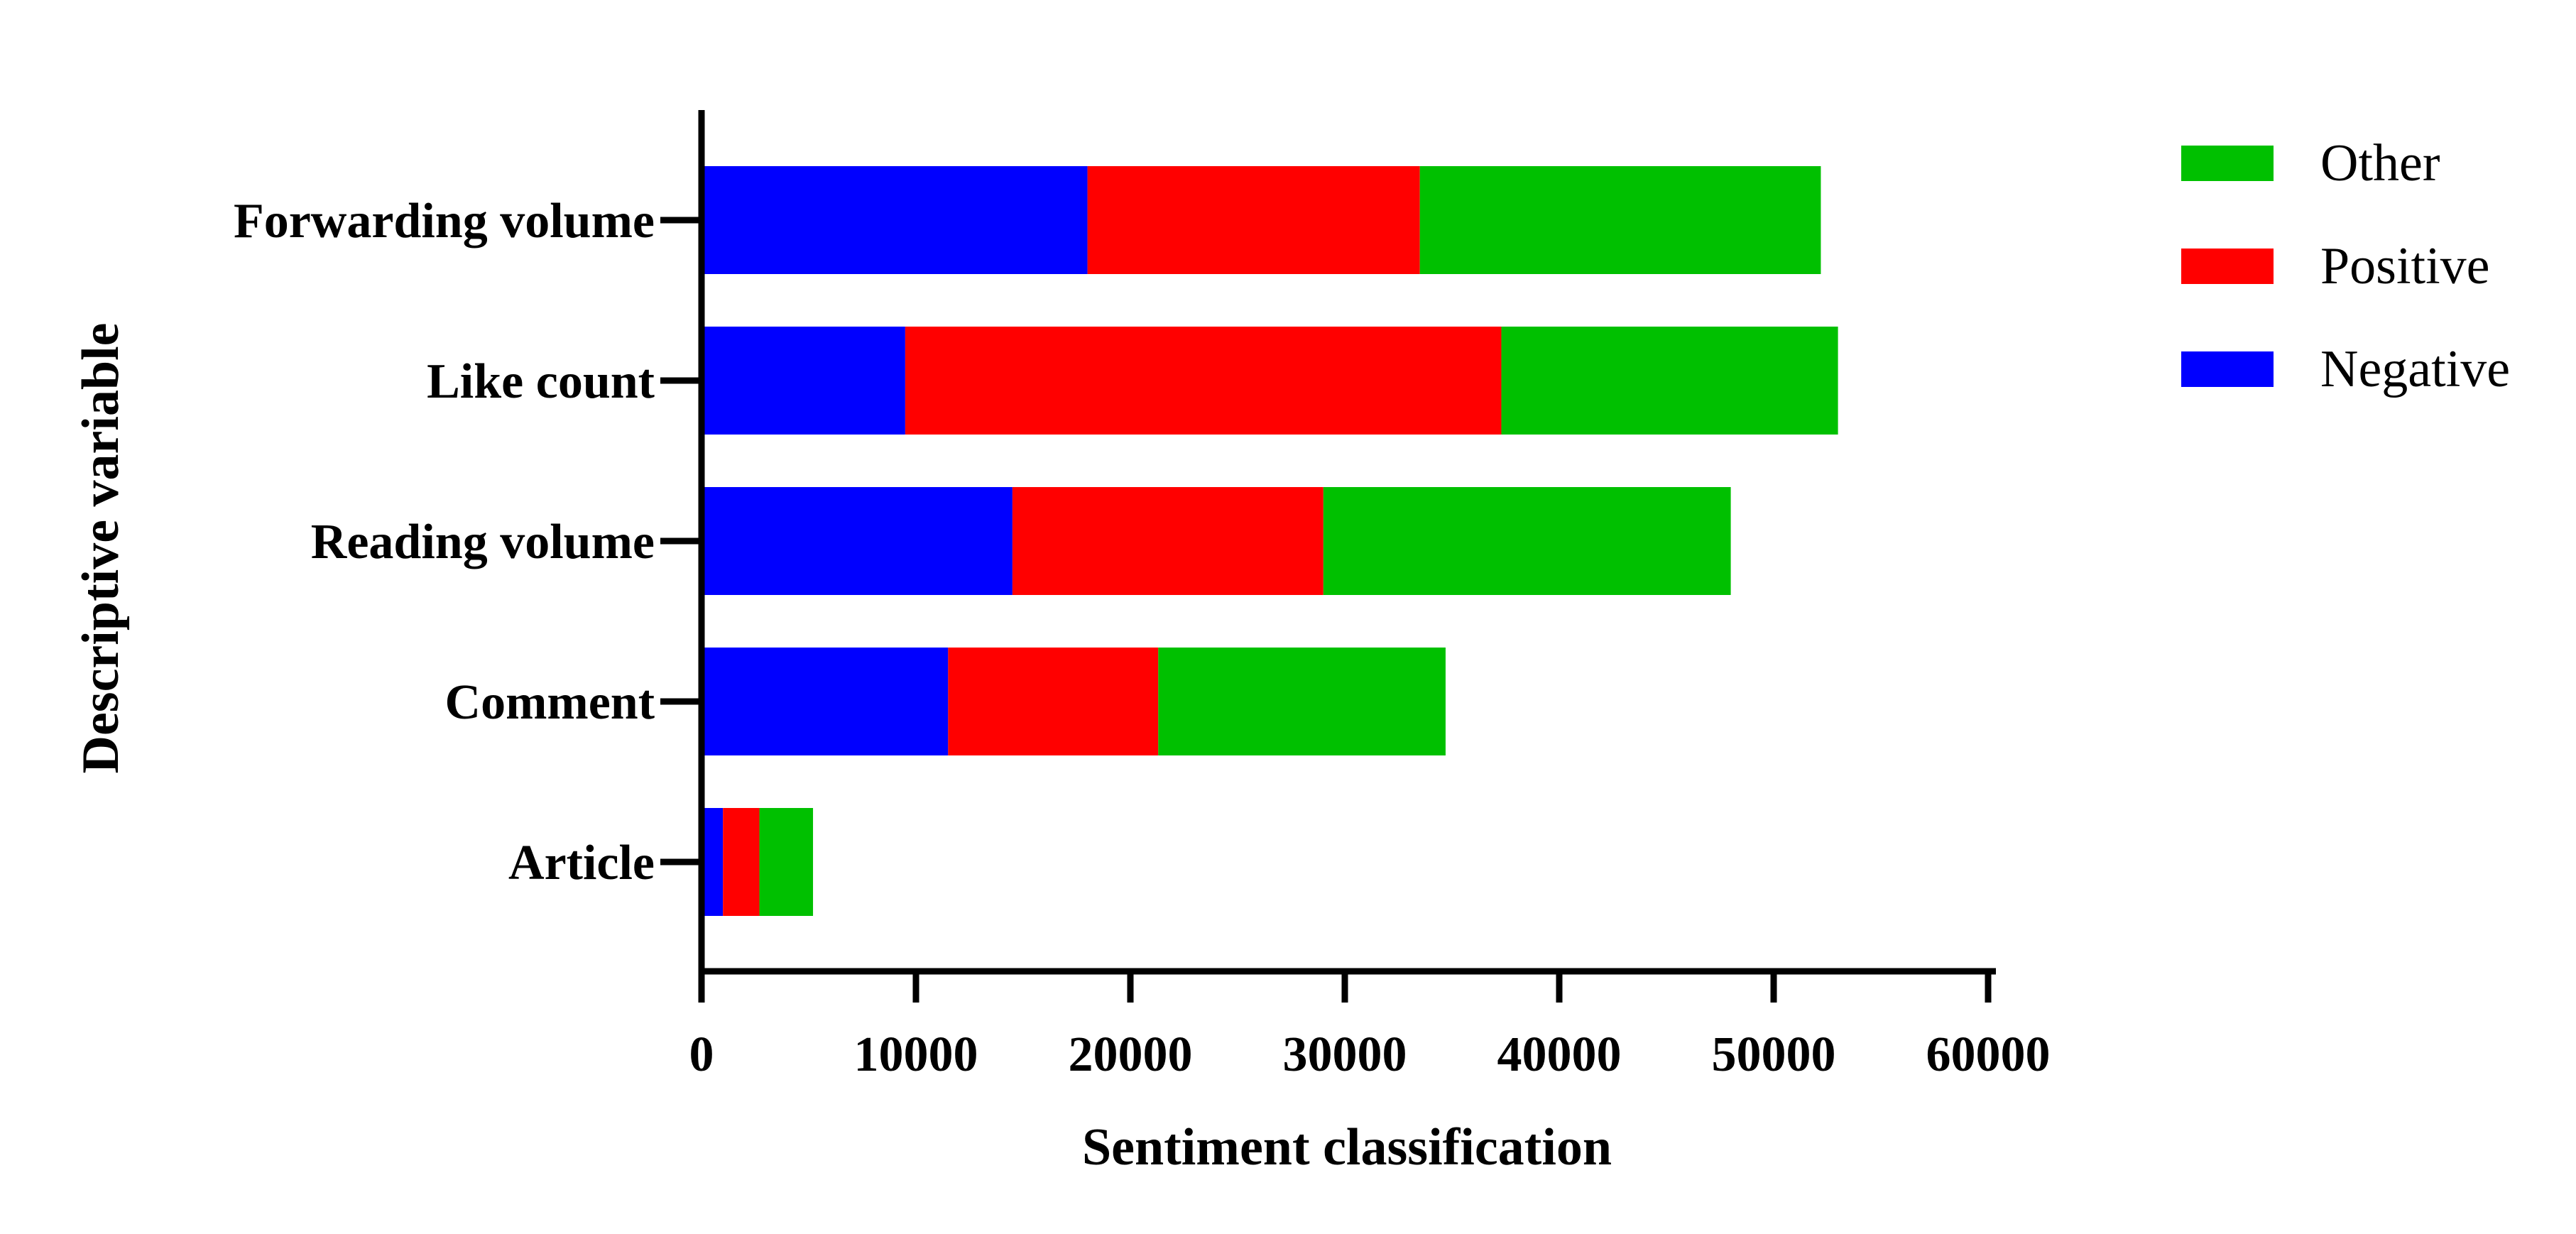  What do you see at coordinates (444, 221) in the screenshot?
I see `y-tick-label: Forwarding volume` at bounding box center [444, 221].